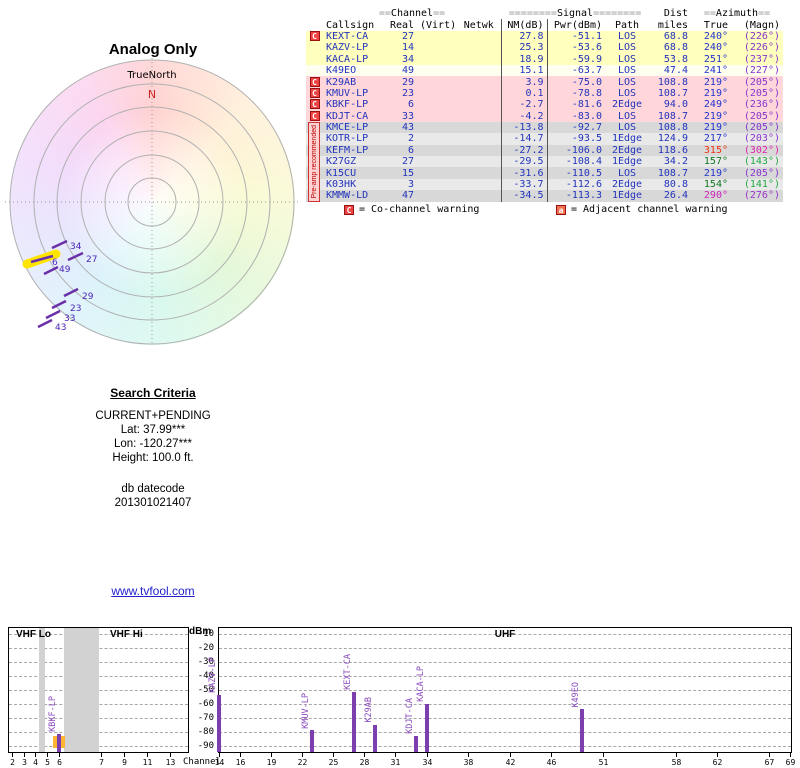 Image resolution: width=800 pixels, height=768 pixels. What do you see at coordinates (649, 209) in the screenshot?
I see `adjacent-channel-warning-label: = Adjacent channel warning` at bounding box center [649, 209].